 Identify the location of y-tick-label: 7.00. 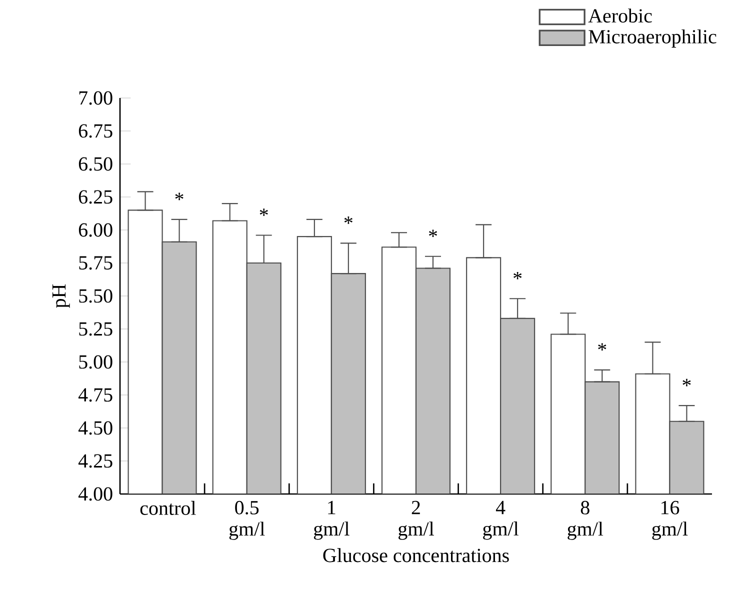
(95, 98).